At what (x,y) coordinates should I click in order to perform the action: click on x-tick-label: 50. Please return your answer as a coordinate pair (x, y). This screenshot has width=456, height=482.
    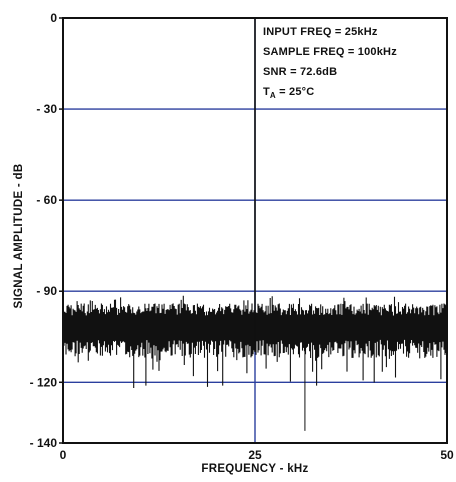
    Looking at the image, I should click on (447, 455).